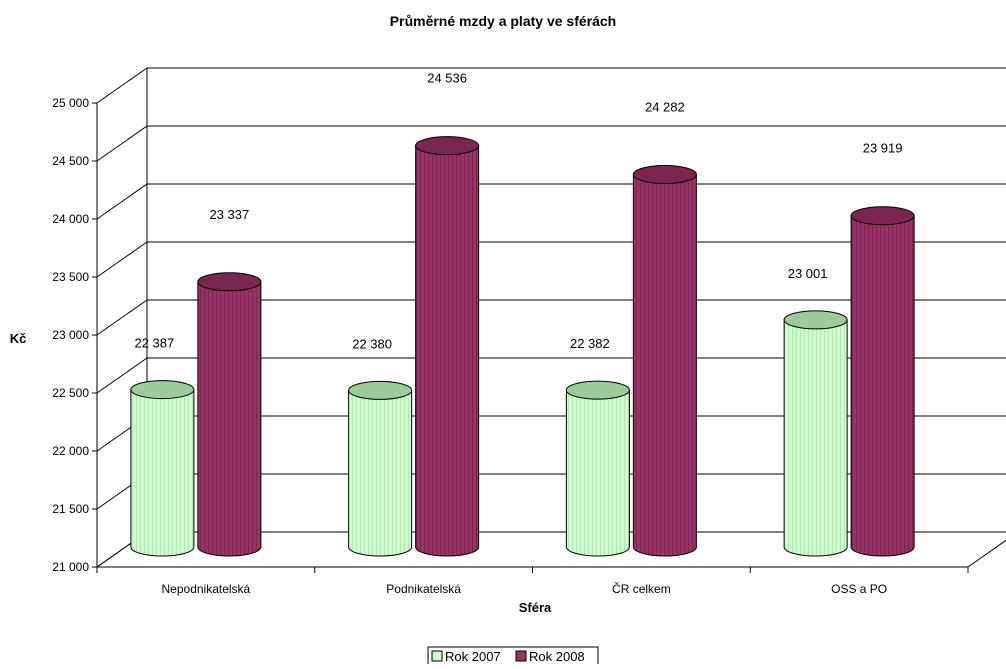 Image resolution: width=1006 pixels, height=669 pixels. I want to click on data-label: 22 387, so click(154, 343).